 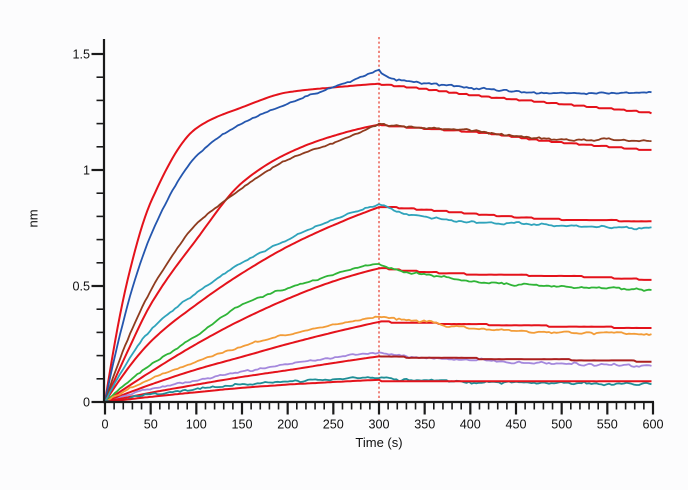 What do you see at coordinates (151, 425) in the screenshot?
I see `svg-text: 50` at bounding box center [151, 425].